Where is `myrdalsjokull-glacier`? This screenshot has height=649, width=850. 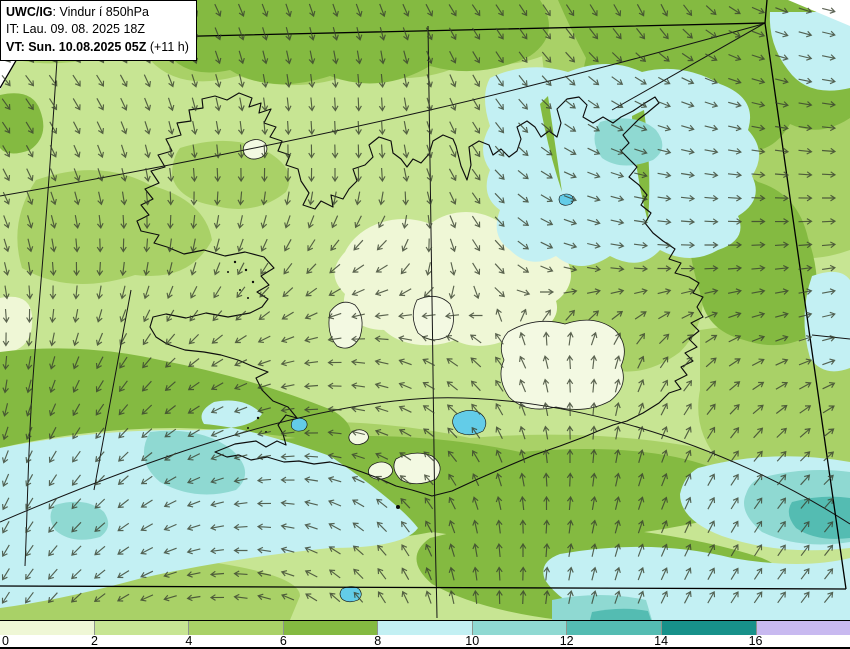 myrdalsjokull-glacier is located at coordinates (417, 468).